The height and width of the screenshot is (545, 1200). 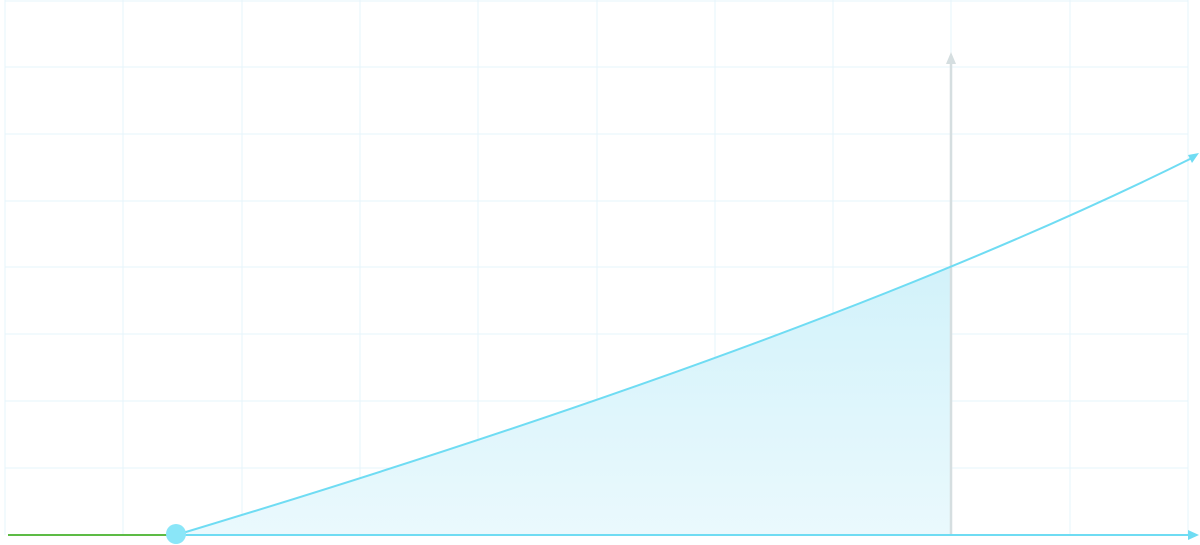 What do you see at coordinates (176, 534) in the screenshot?
I see `start-point` at bounding box center [176, 534].